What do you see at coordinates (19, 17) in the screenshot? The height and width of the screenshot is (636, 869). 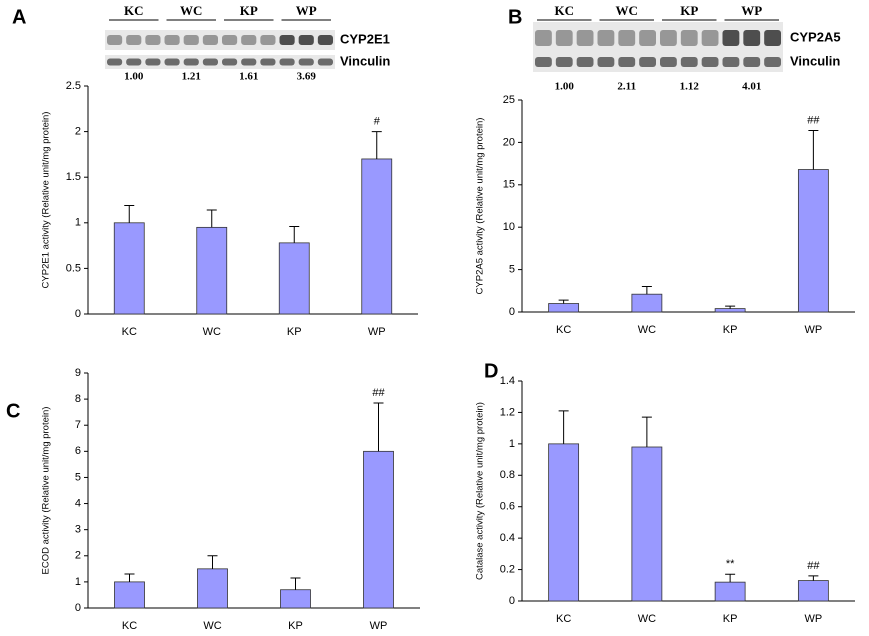 I see `panel-letter: A` at bounding box center [19, 17].